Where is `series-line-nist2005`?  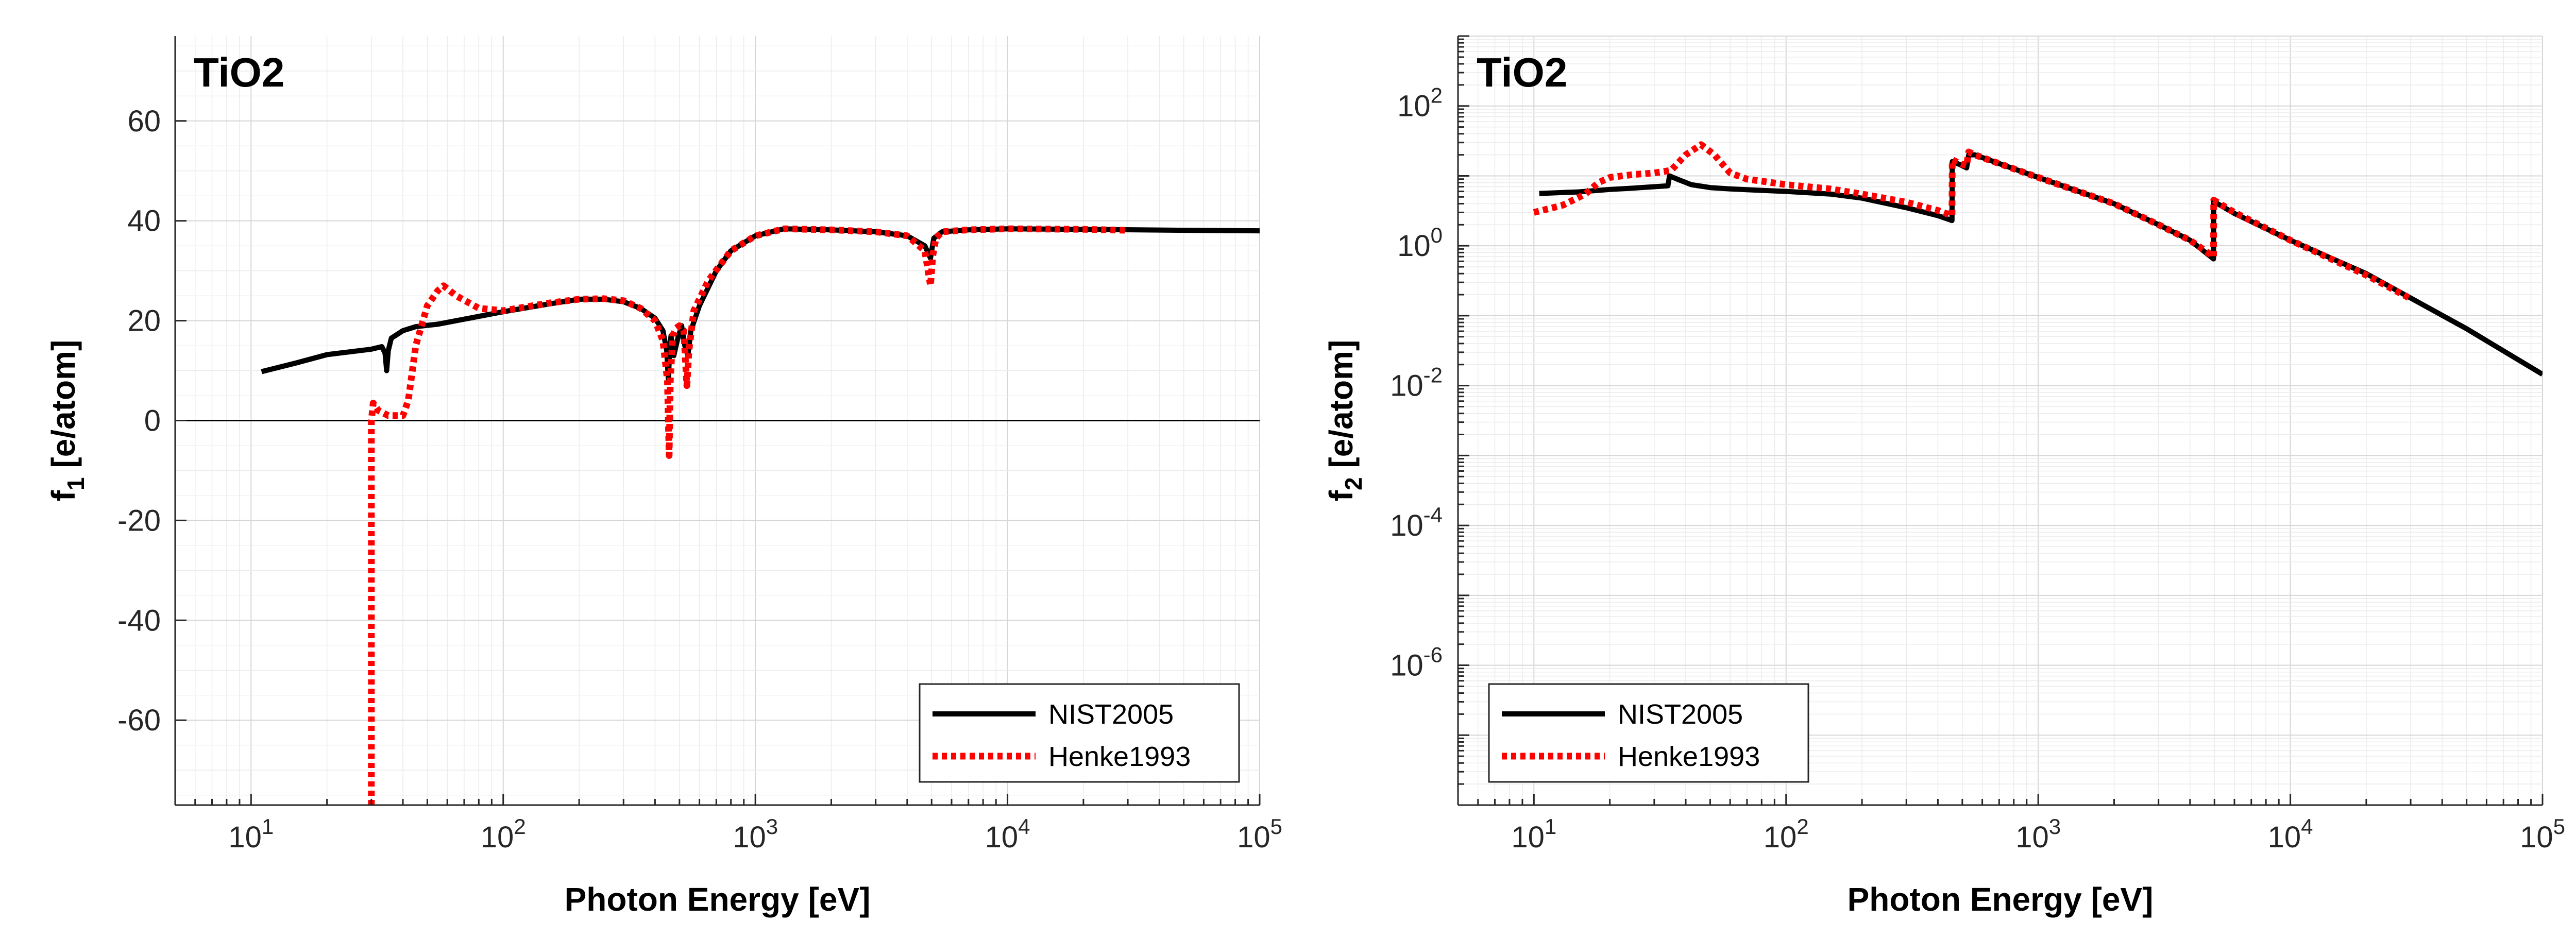
series-line-nist2005 is located at coordinates (2041, 265).